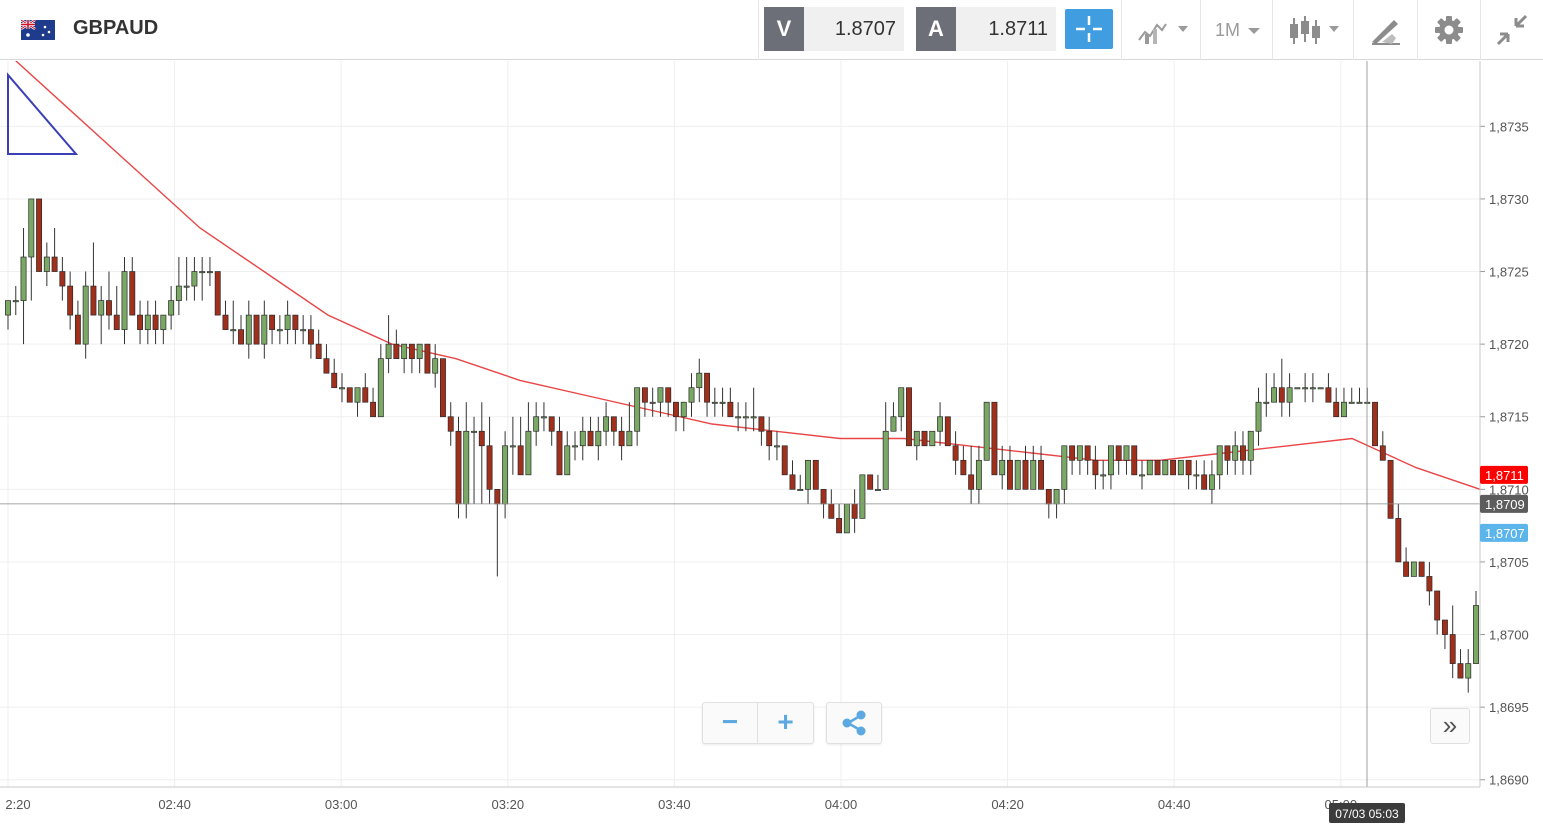  Describe the element at coordinates (1315, 30) in the screenshot. I see `candle-style-button` at that location.